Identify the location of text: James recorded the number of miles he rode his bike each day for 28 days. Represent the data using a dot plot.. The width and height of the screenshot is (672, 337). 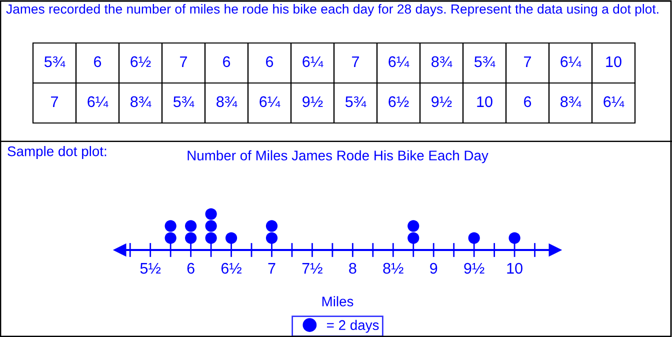
(332, 10).